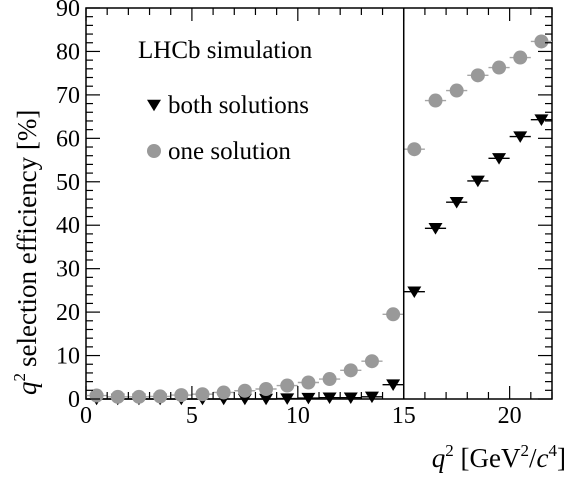  Describe the element at coordinates (154, 151) in the screenshot. I see `legend-marker-one-solution` at that location.